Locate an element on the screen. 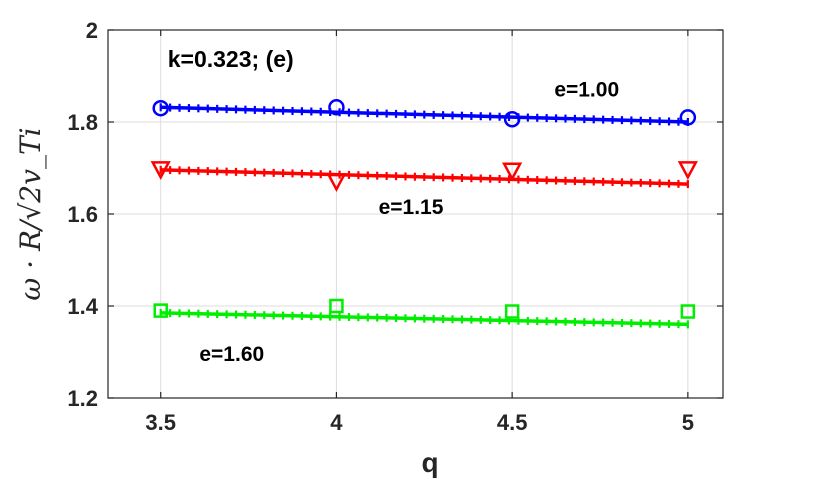 The height and width of the screenshot is (480, 830). y-axis-title: ω · R/√2v_Ti is located at coordinates (30, 213).